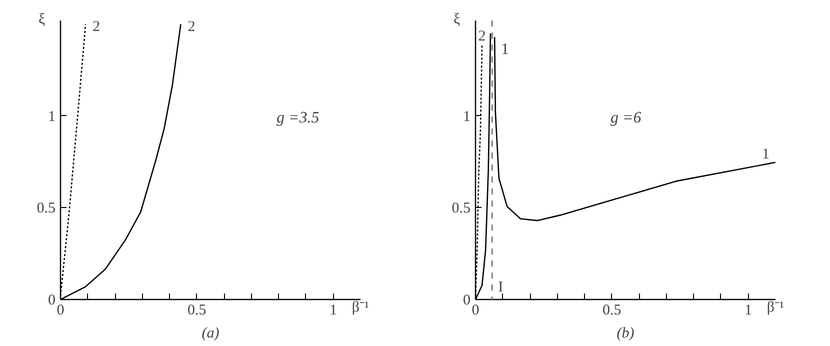 Image resolution: width=830 pixels, height=346 pixels. I want to click on annotation: g =3.5, so click(298, 118).